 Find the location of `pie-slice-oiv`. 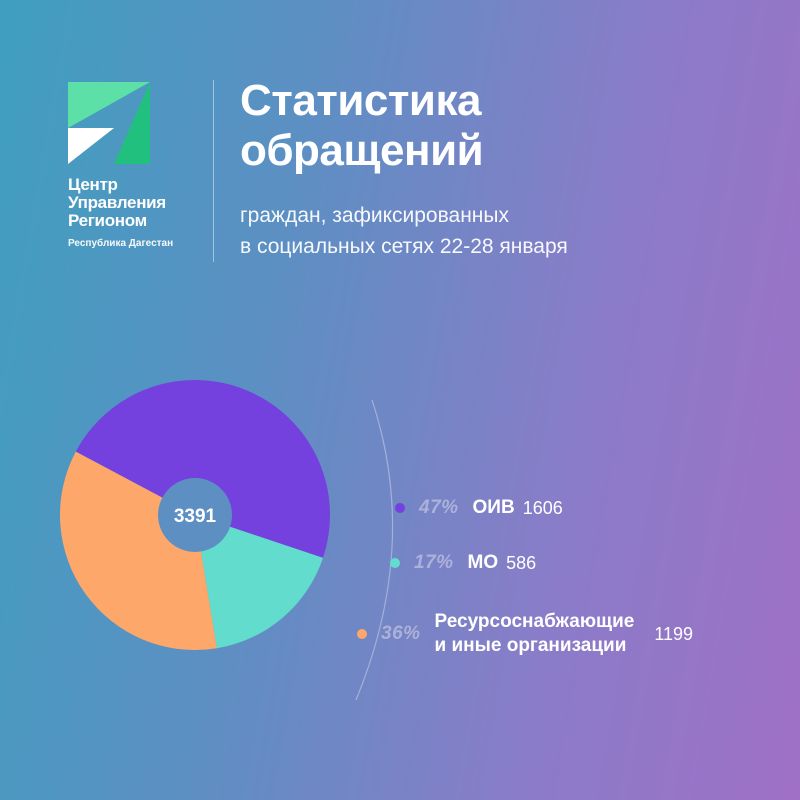

pie-slice-oiv is located at coordinates (202, 469).